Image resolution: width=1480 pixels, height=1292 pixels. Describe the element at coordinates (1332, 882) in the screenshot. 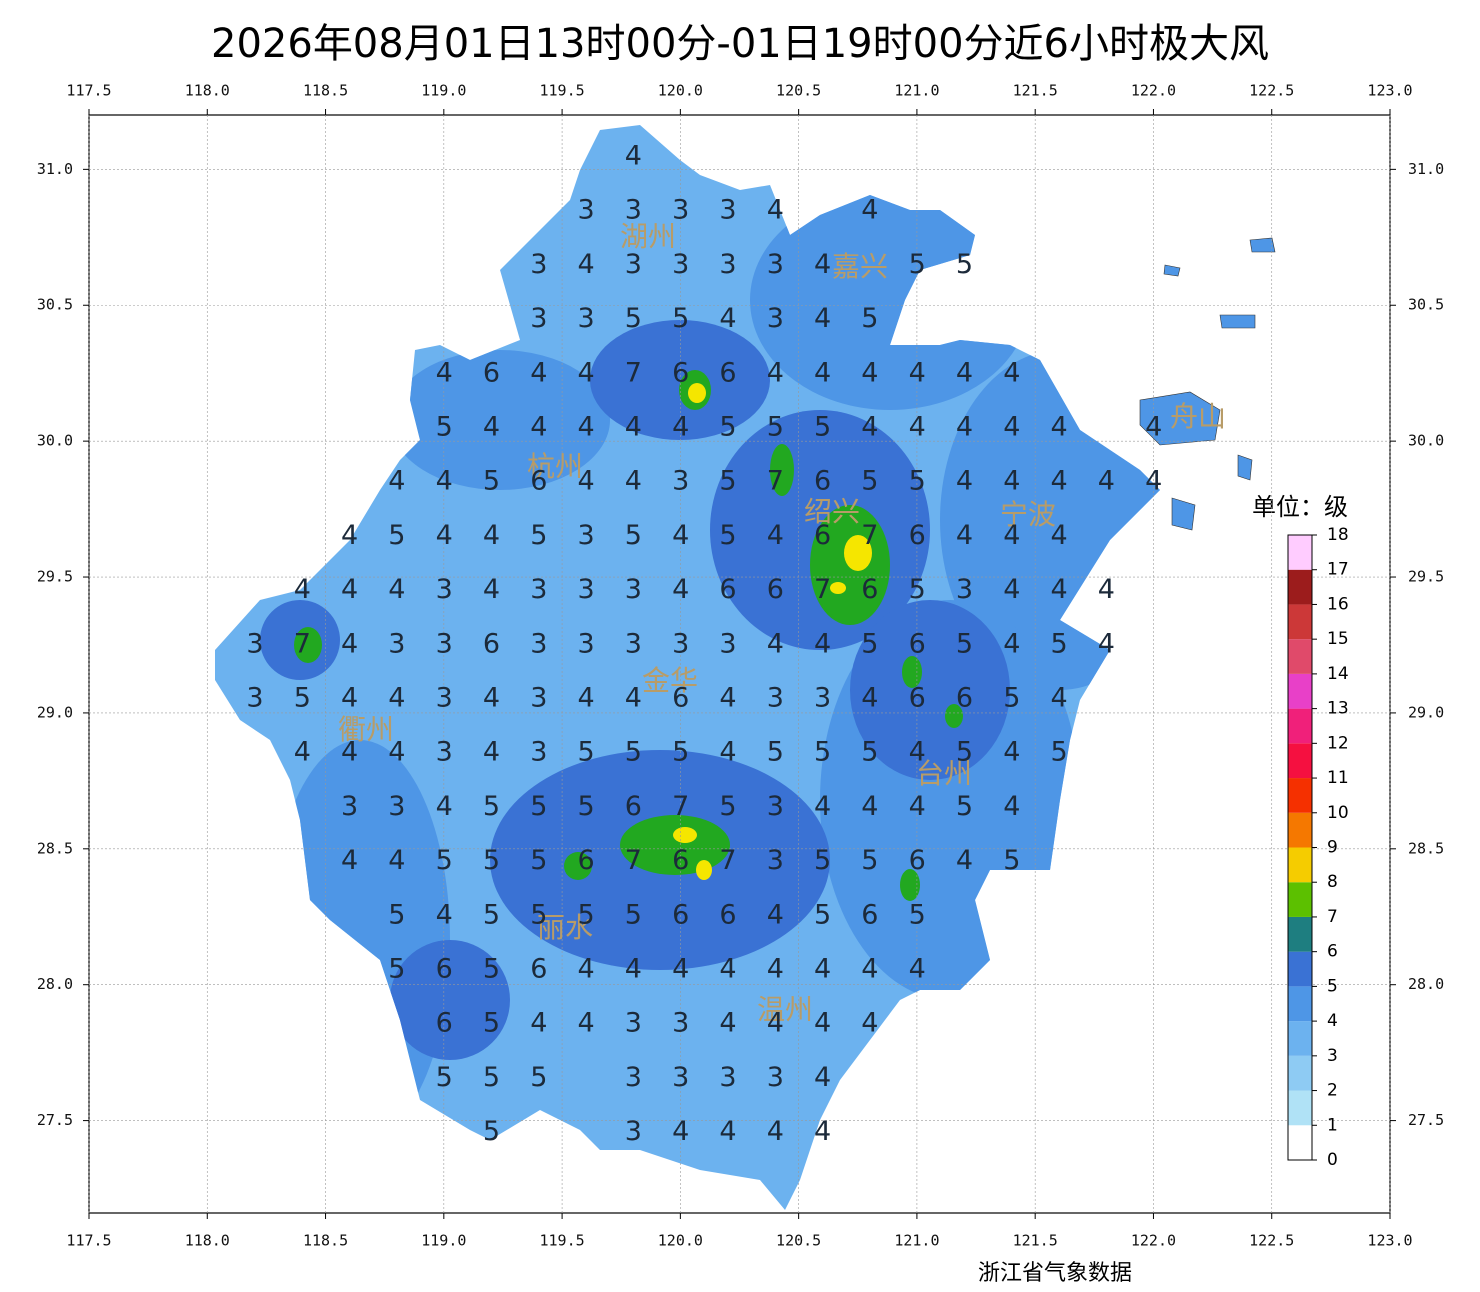

I see `legend-label: 8` at that location.